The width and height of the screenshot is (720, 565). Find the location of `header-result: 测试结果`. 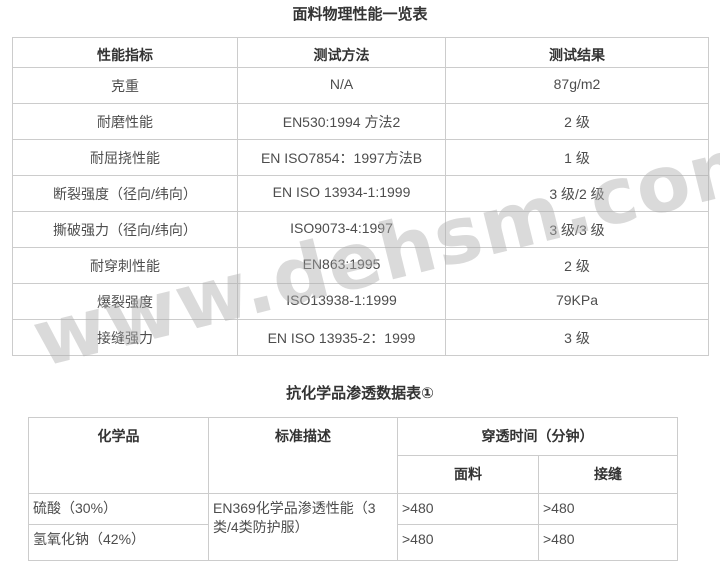

header-result: 测试结果 is located at coordinates (577, 52).